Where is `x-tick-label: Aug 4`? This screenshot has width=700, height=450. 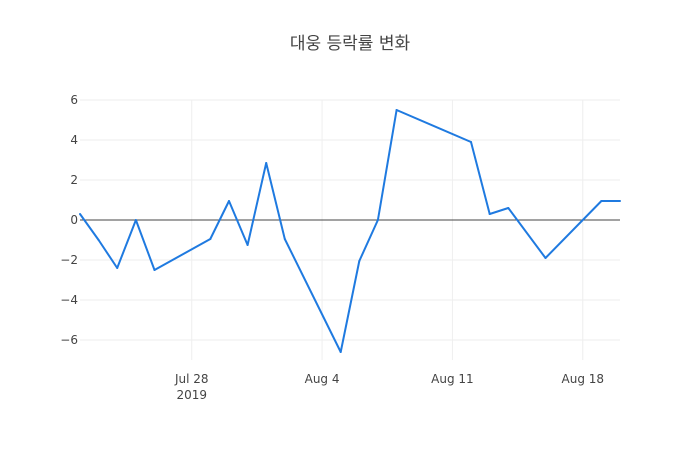 x-tick-label: Aug 4 is located at coordinates (322, 379).